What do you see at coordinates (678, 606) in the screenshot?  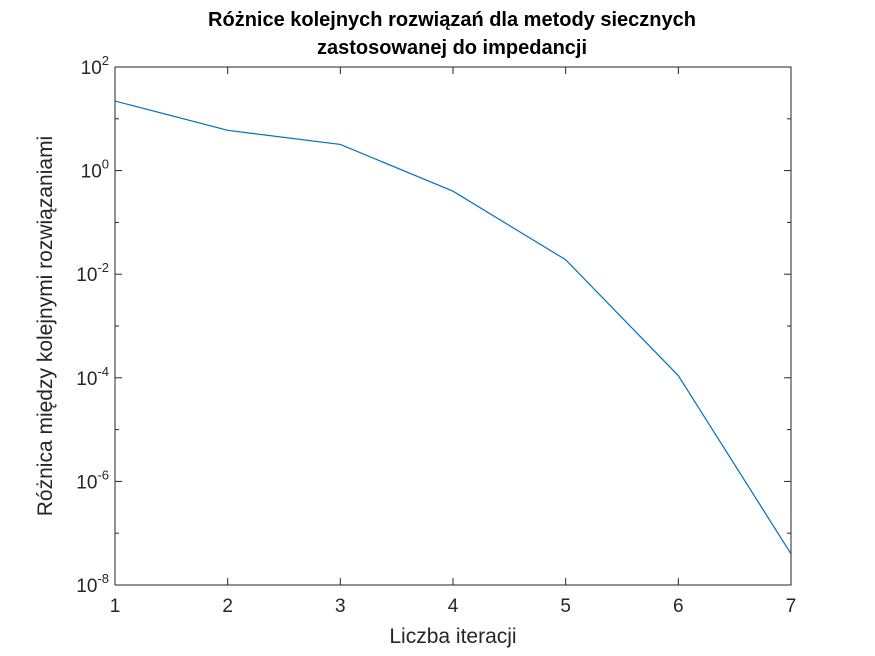 I see `x-tick-label: 6` at bounding box center [678, 606].